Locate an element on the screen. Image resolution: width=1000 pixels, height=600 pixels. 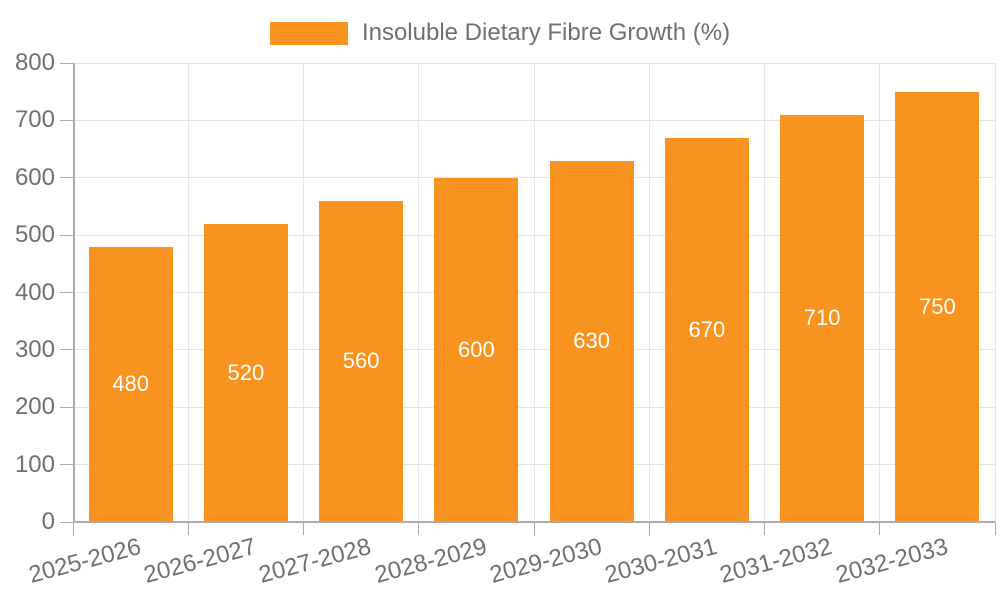
y-axis-tick-label: 600 is located at coordinates (34, 177).